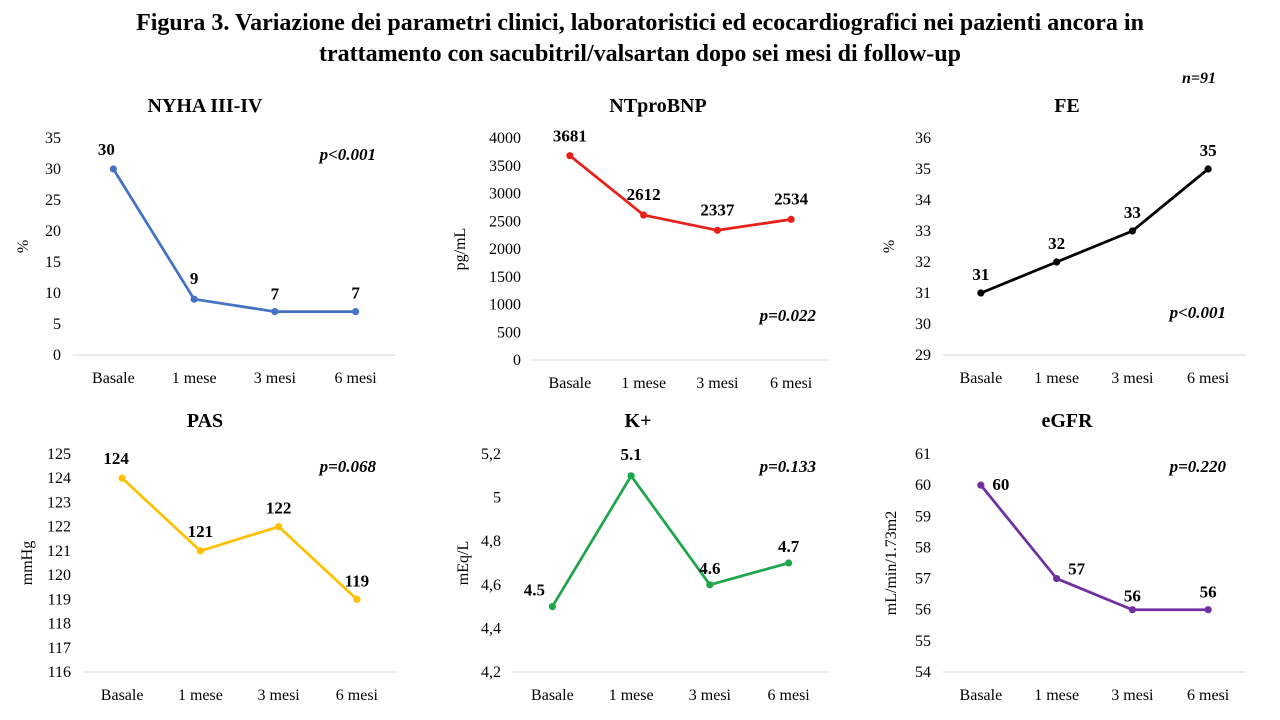  I want to click on p-value-label: p=0.133, so click(787, 466).